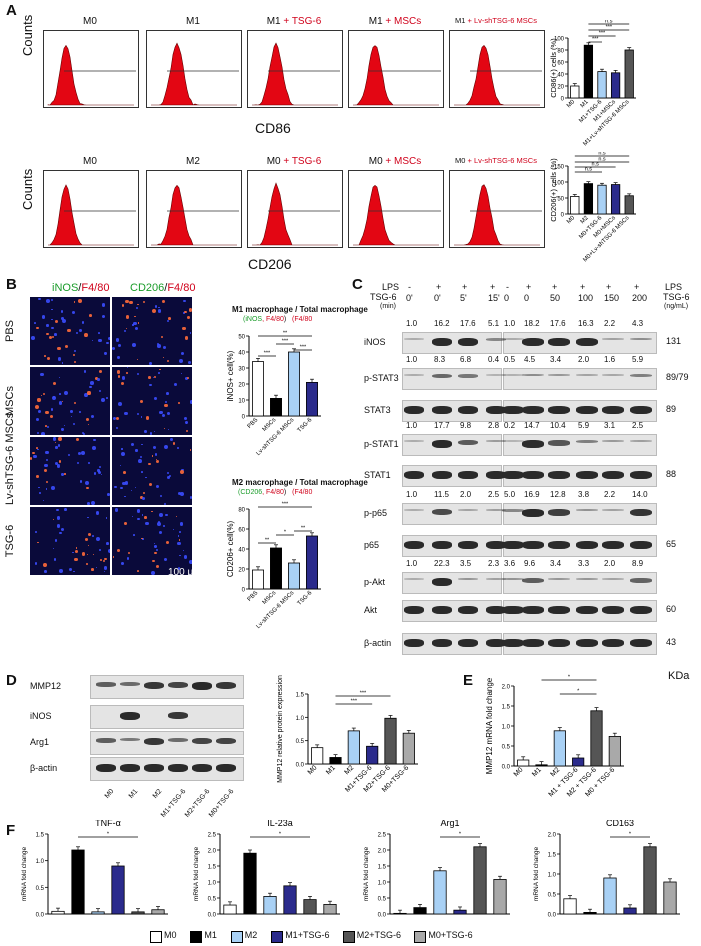 The width and height of the screenshot is (701, 946). What do you see at coordinates (555, 563) in the screenshot?
I see `quant-value: 3.4` at bounding box center [555, 563].